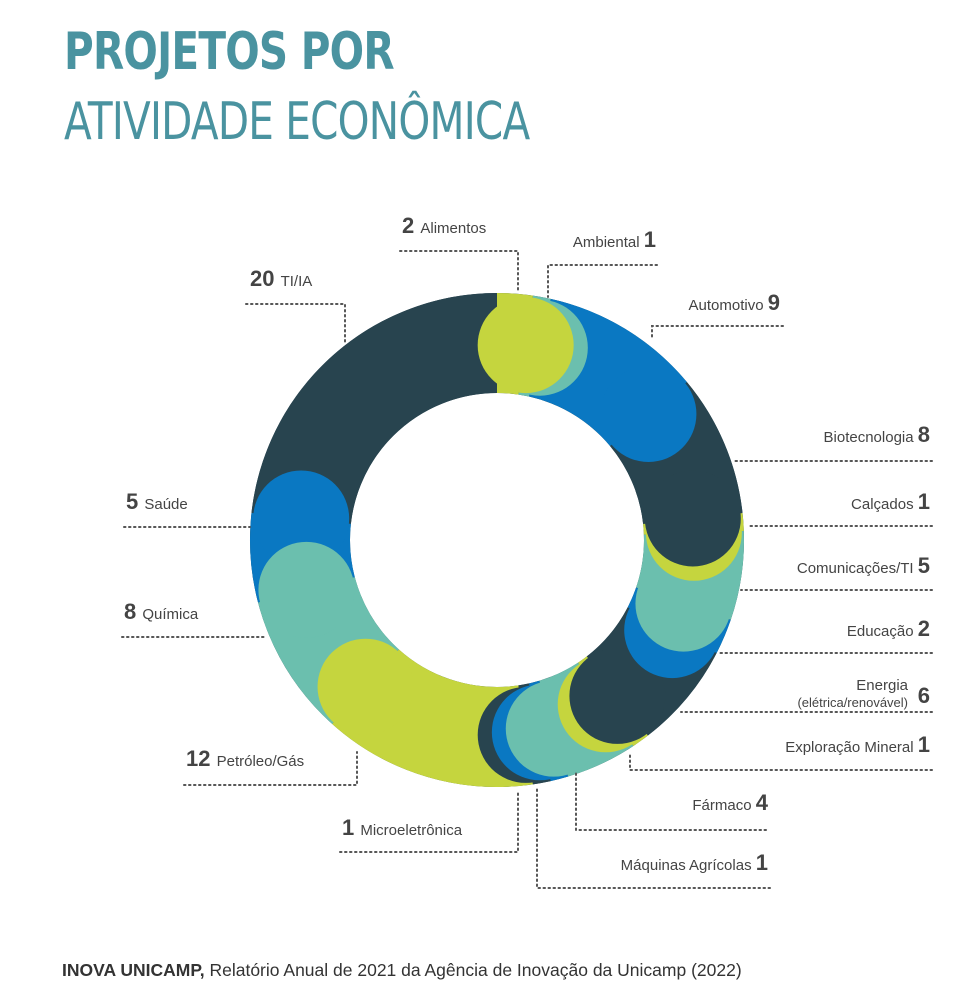 The width and height of the screenshot is (980, 1003). What do you see at coordinates (133, 970) in the screenshot?
I see `source-org: INOVA UNICAMP,` at bounding box center [133, 970].